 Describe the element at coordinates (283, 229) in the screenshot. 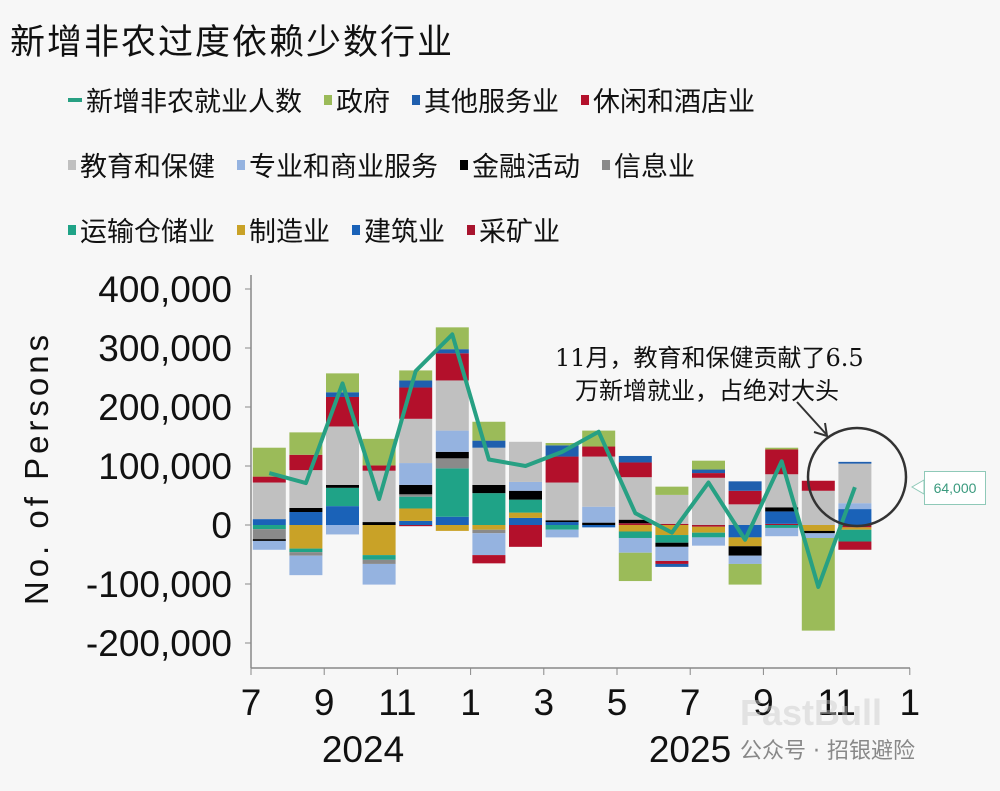

I see `legend-item: 制造业` at that location.